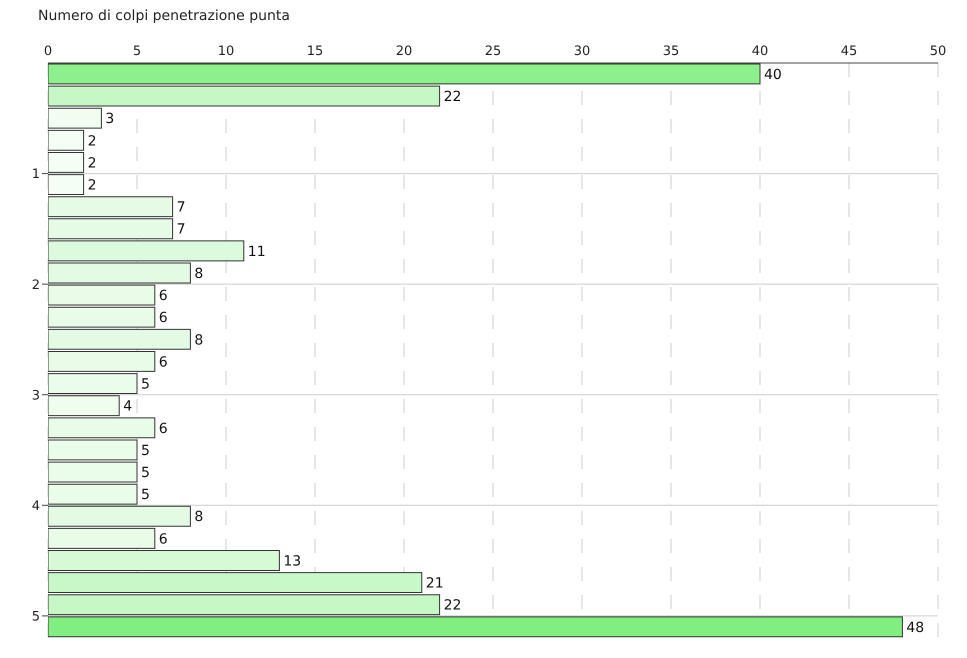  I want to click on x-tick-label: 5, so click(137, 51).